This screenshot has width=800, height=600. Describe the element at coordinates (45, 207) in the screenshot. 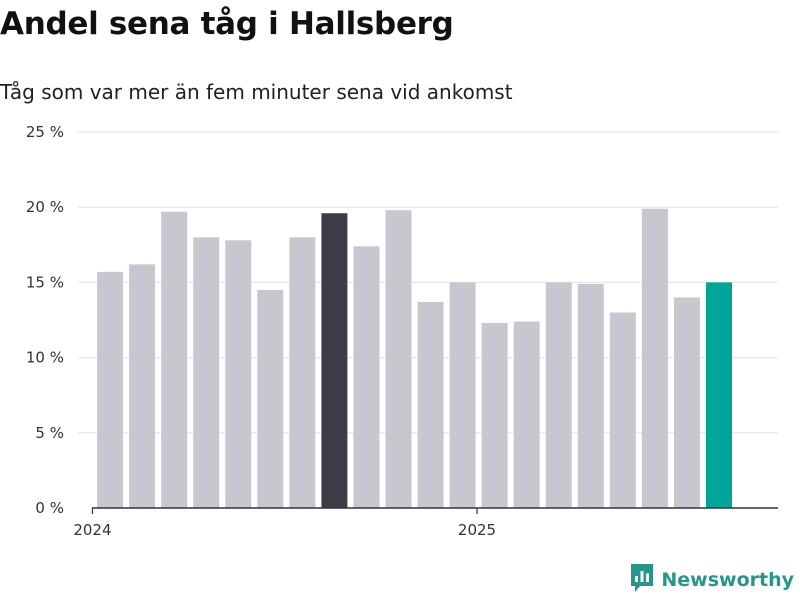

I see `y-tick-label: 20 %` at that location.